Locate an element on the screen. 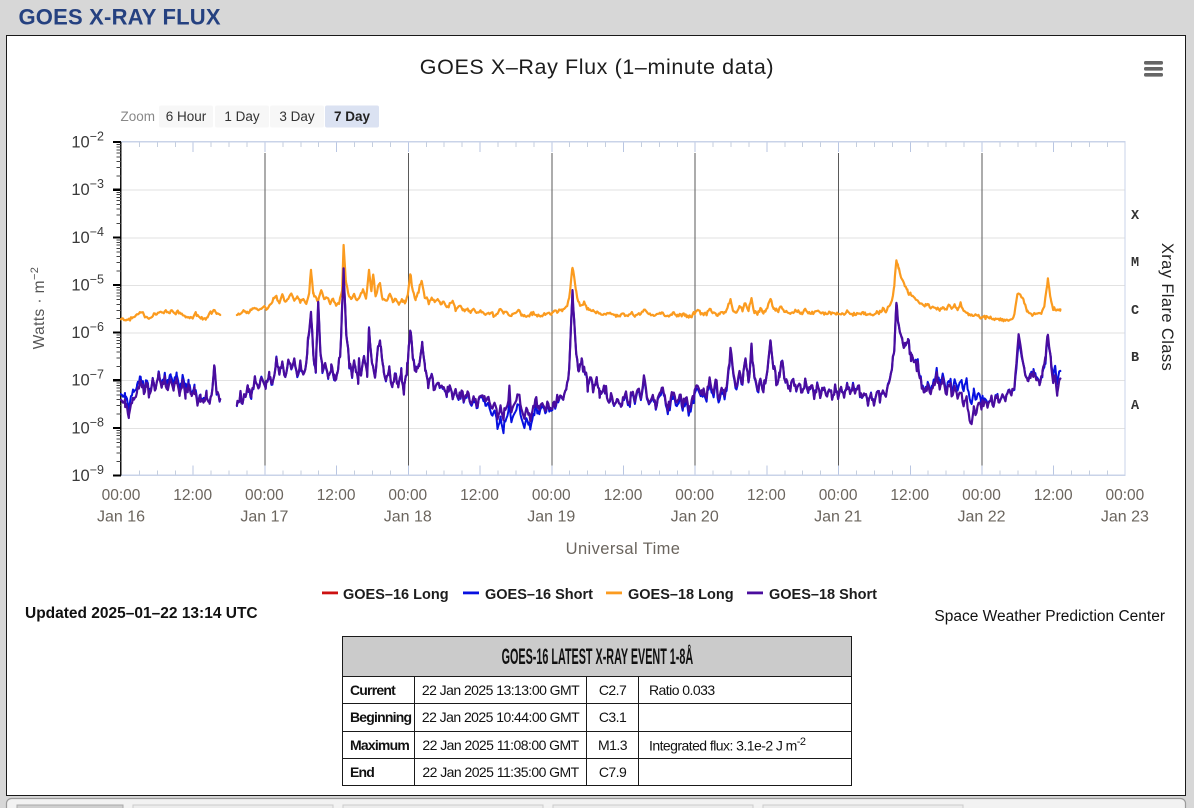 This screenshot has height=808, width=1194. svg-text: GOES–16 Long is located at coordinates (396, 595).